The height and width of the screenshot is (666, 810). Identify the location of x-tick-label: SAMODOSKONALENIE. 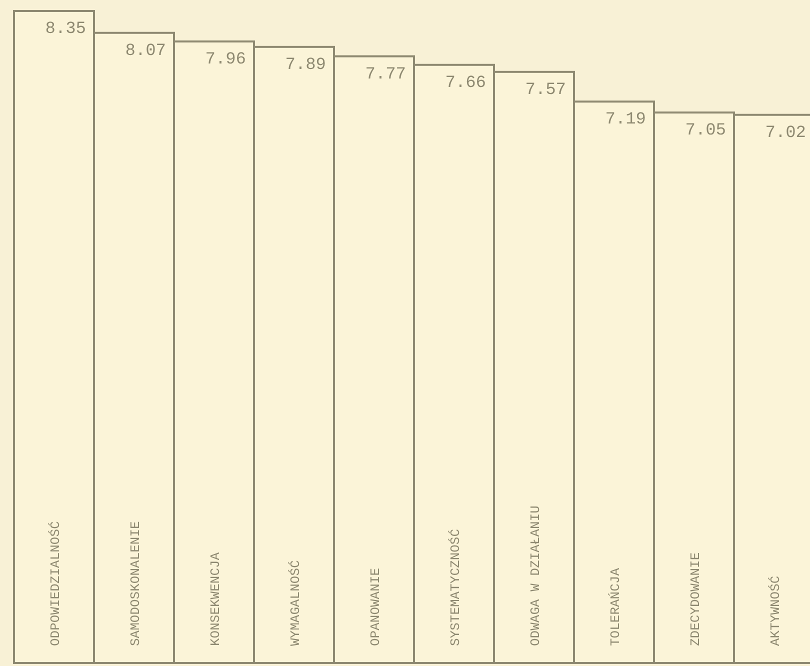
(135, 583).